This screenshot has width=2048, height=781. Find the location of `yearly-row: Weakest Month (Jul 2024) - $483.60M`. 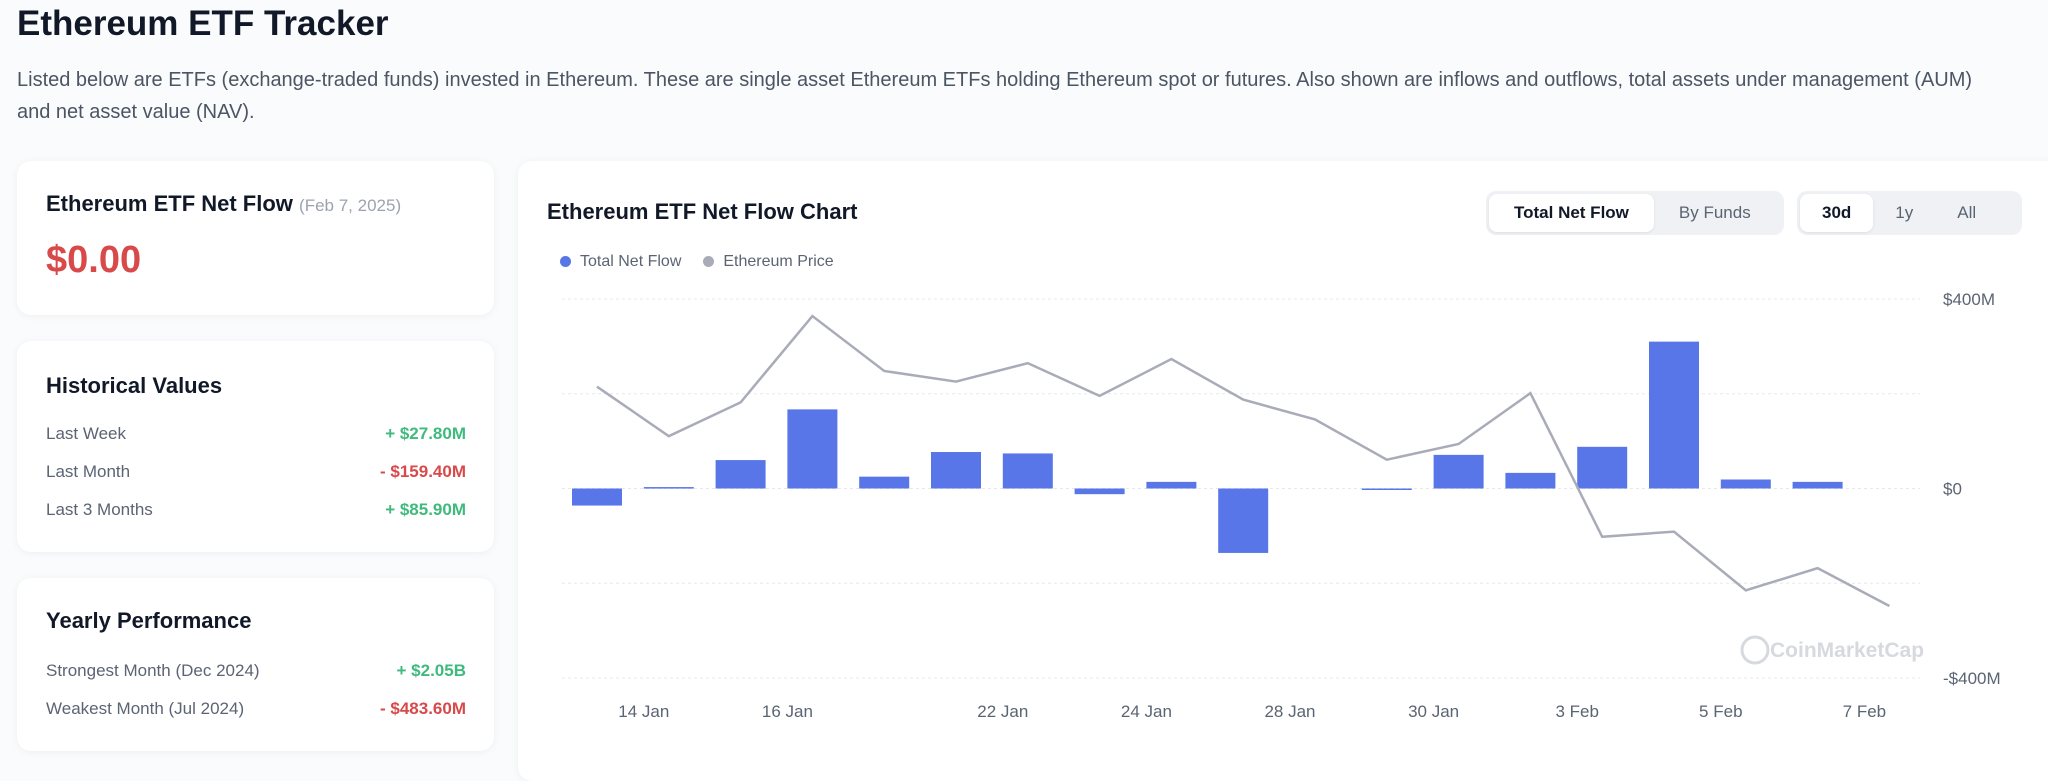

yearly-row: Weakest Month (Jul 2024) - $483.60M is located at coordinates (256, 709).